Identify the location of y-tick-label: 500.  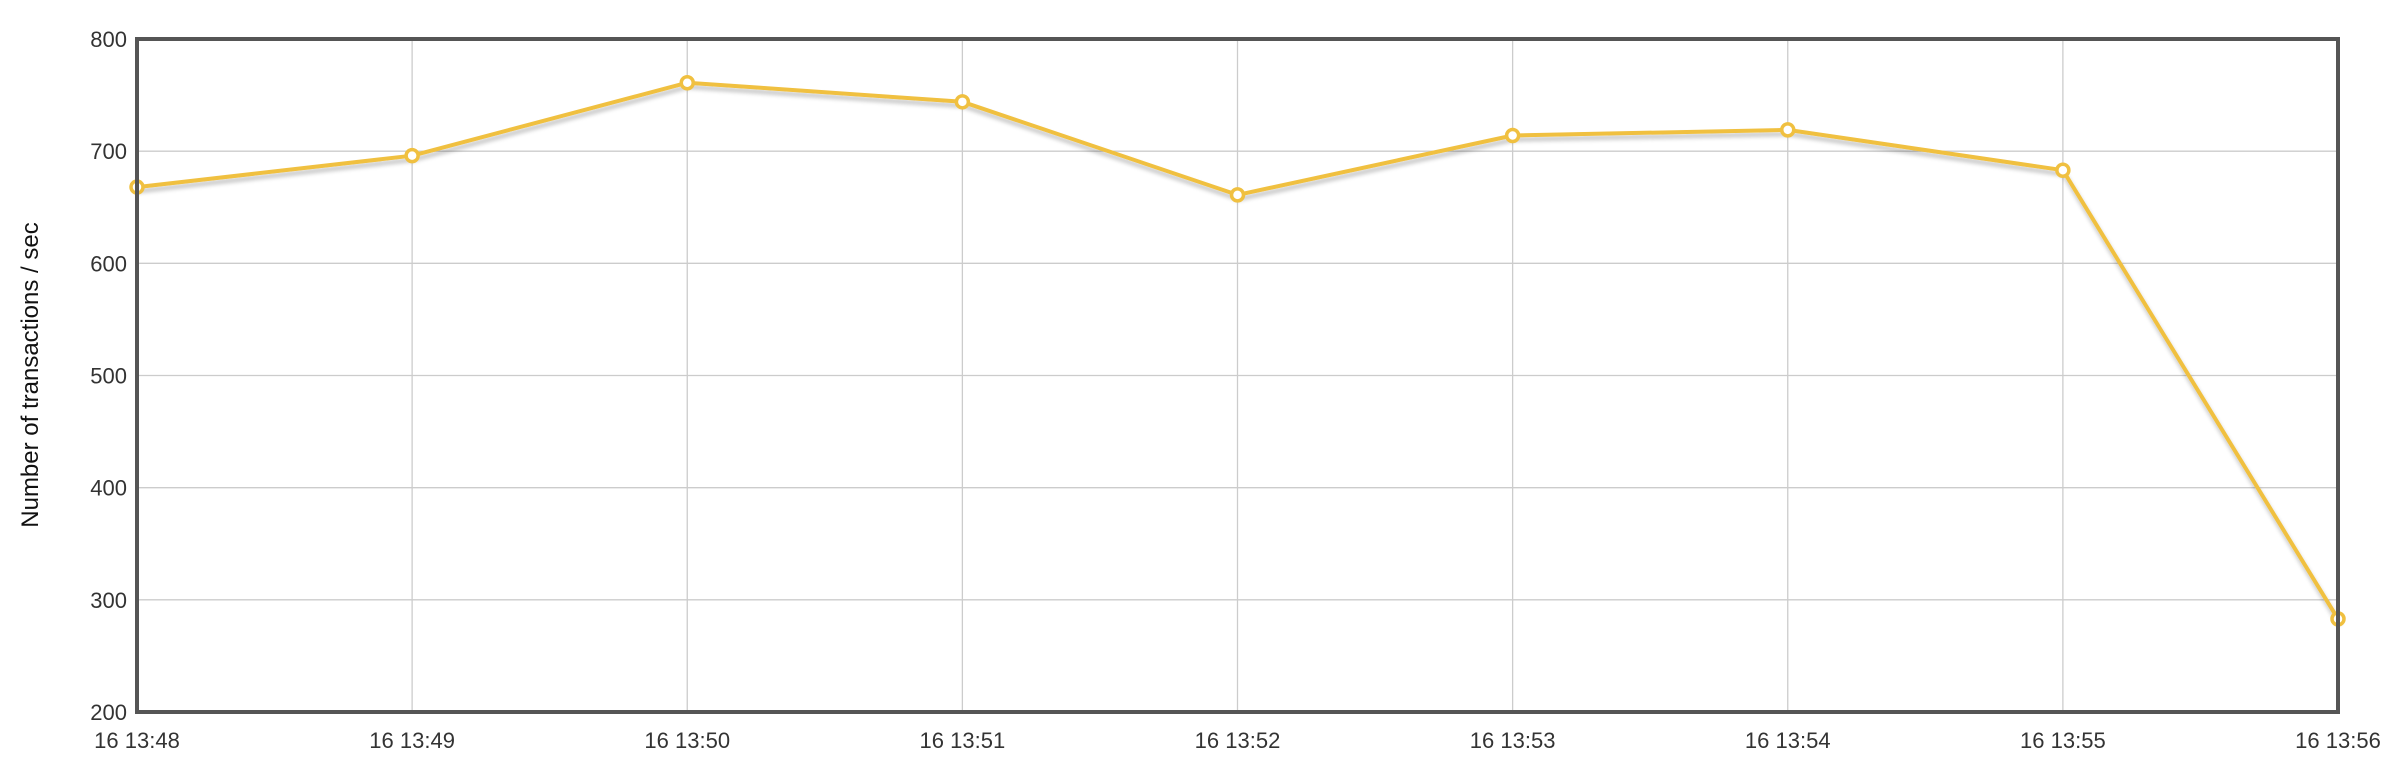
(108, 376).